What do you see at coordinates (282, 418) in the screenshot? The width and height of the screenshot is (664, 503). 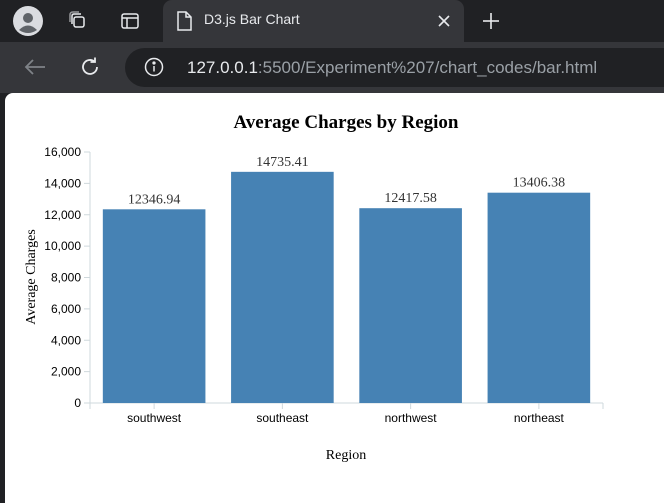 I see `x-tick-label: southeast` at bounding box center [282, 418].